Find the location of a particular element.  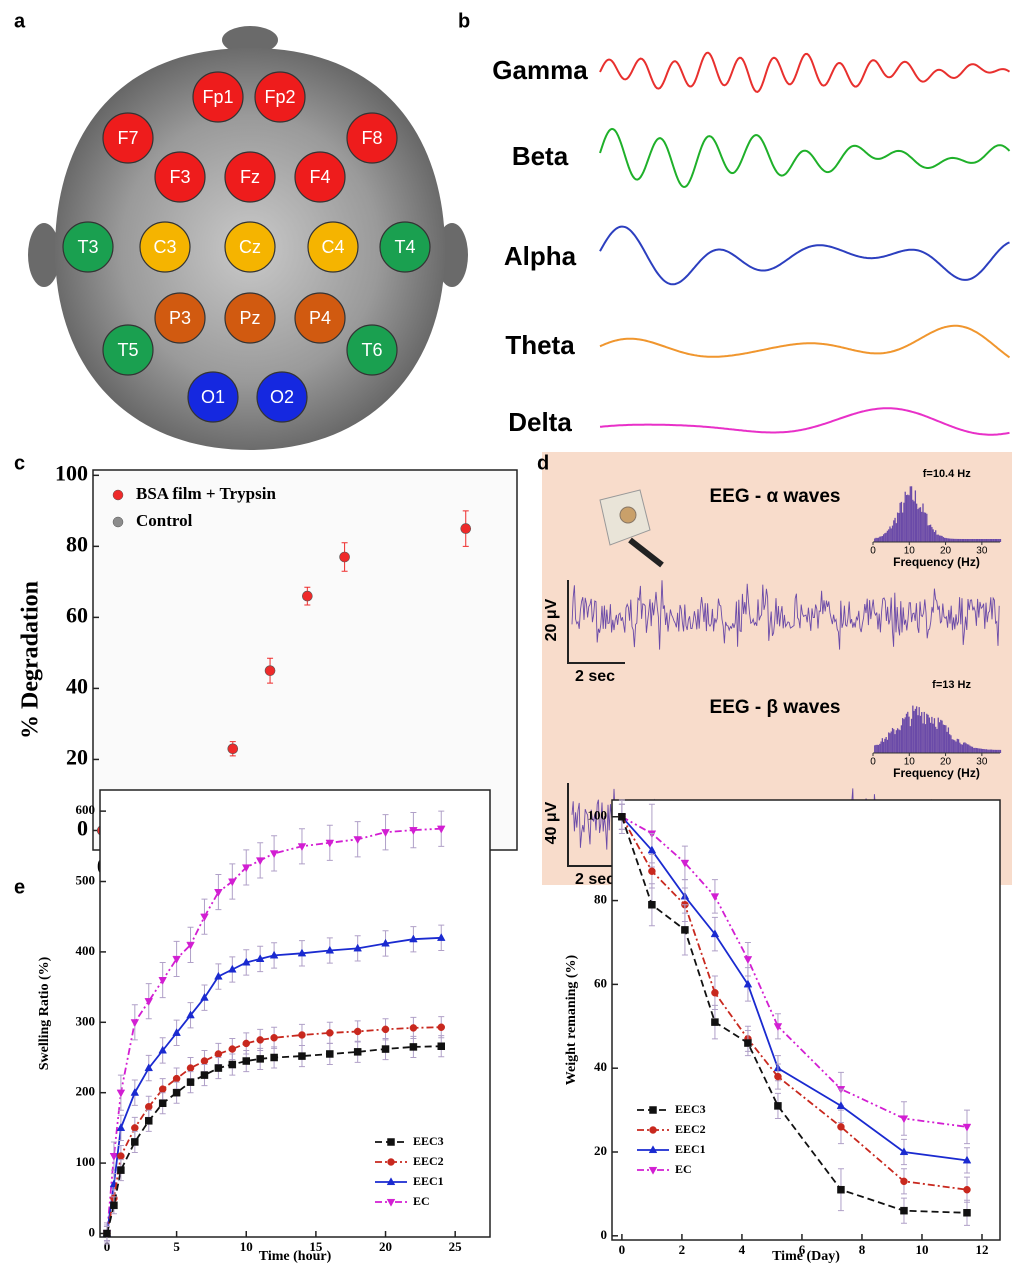

x-tick-label: 6 is located at coordinates (802, 1249).